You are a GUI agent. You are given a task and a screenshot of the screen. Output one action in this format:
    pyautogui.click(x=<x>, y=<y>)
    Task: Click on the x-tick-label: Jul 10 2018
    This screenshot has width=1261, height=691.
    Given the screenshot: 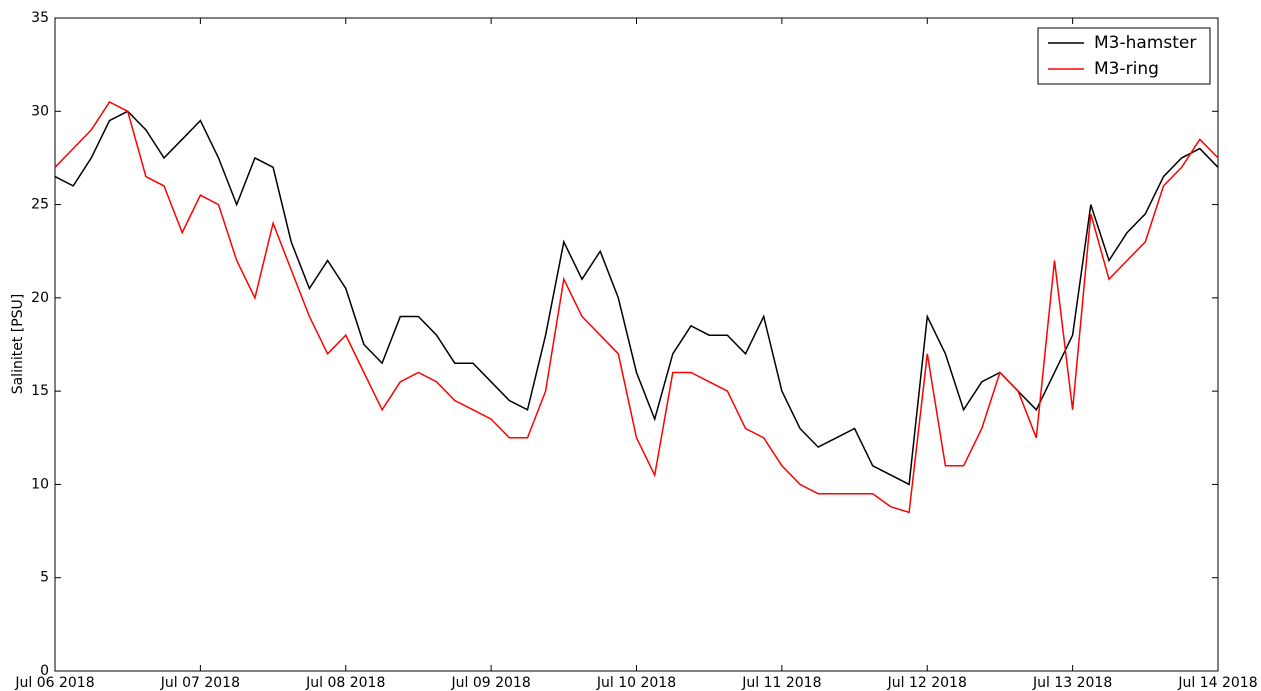 What is the action you would take?
    pyautogui.click(x=636, y=683)
    